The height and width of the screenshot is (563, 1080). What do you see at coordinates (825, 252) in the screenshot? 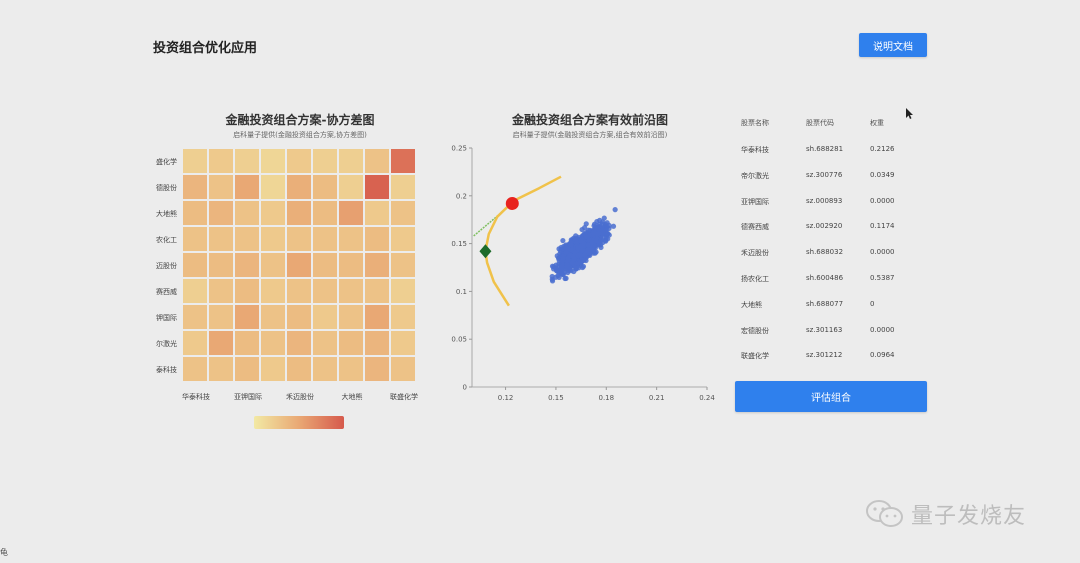
I see `table-cell-code: sh.688032` at bounding box center [825, 252].